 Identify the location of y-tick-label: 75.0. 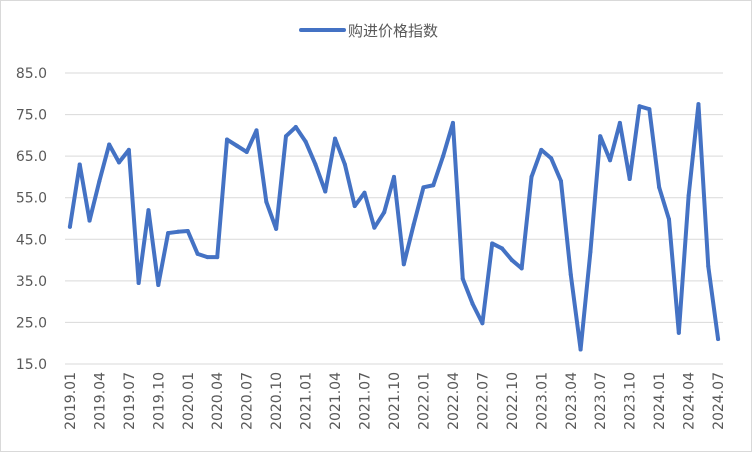
(31, 116).